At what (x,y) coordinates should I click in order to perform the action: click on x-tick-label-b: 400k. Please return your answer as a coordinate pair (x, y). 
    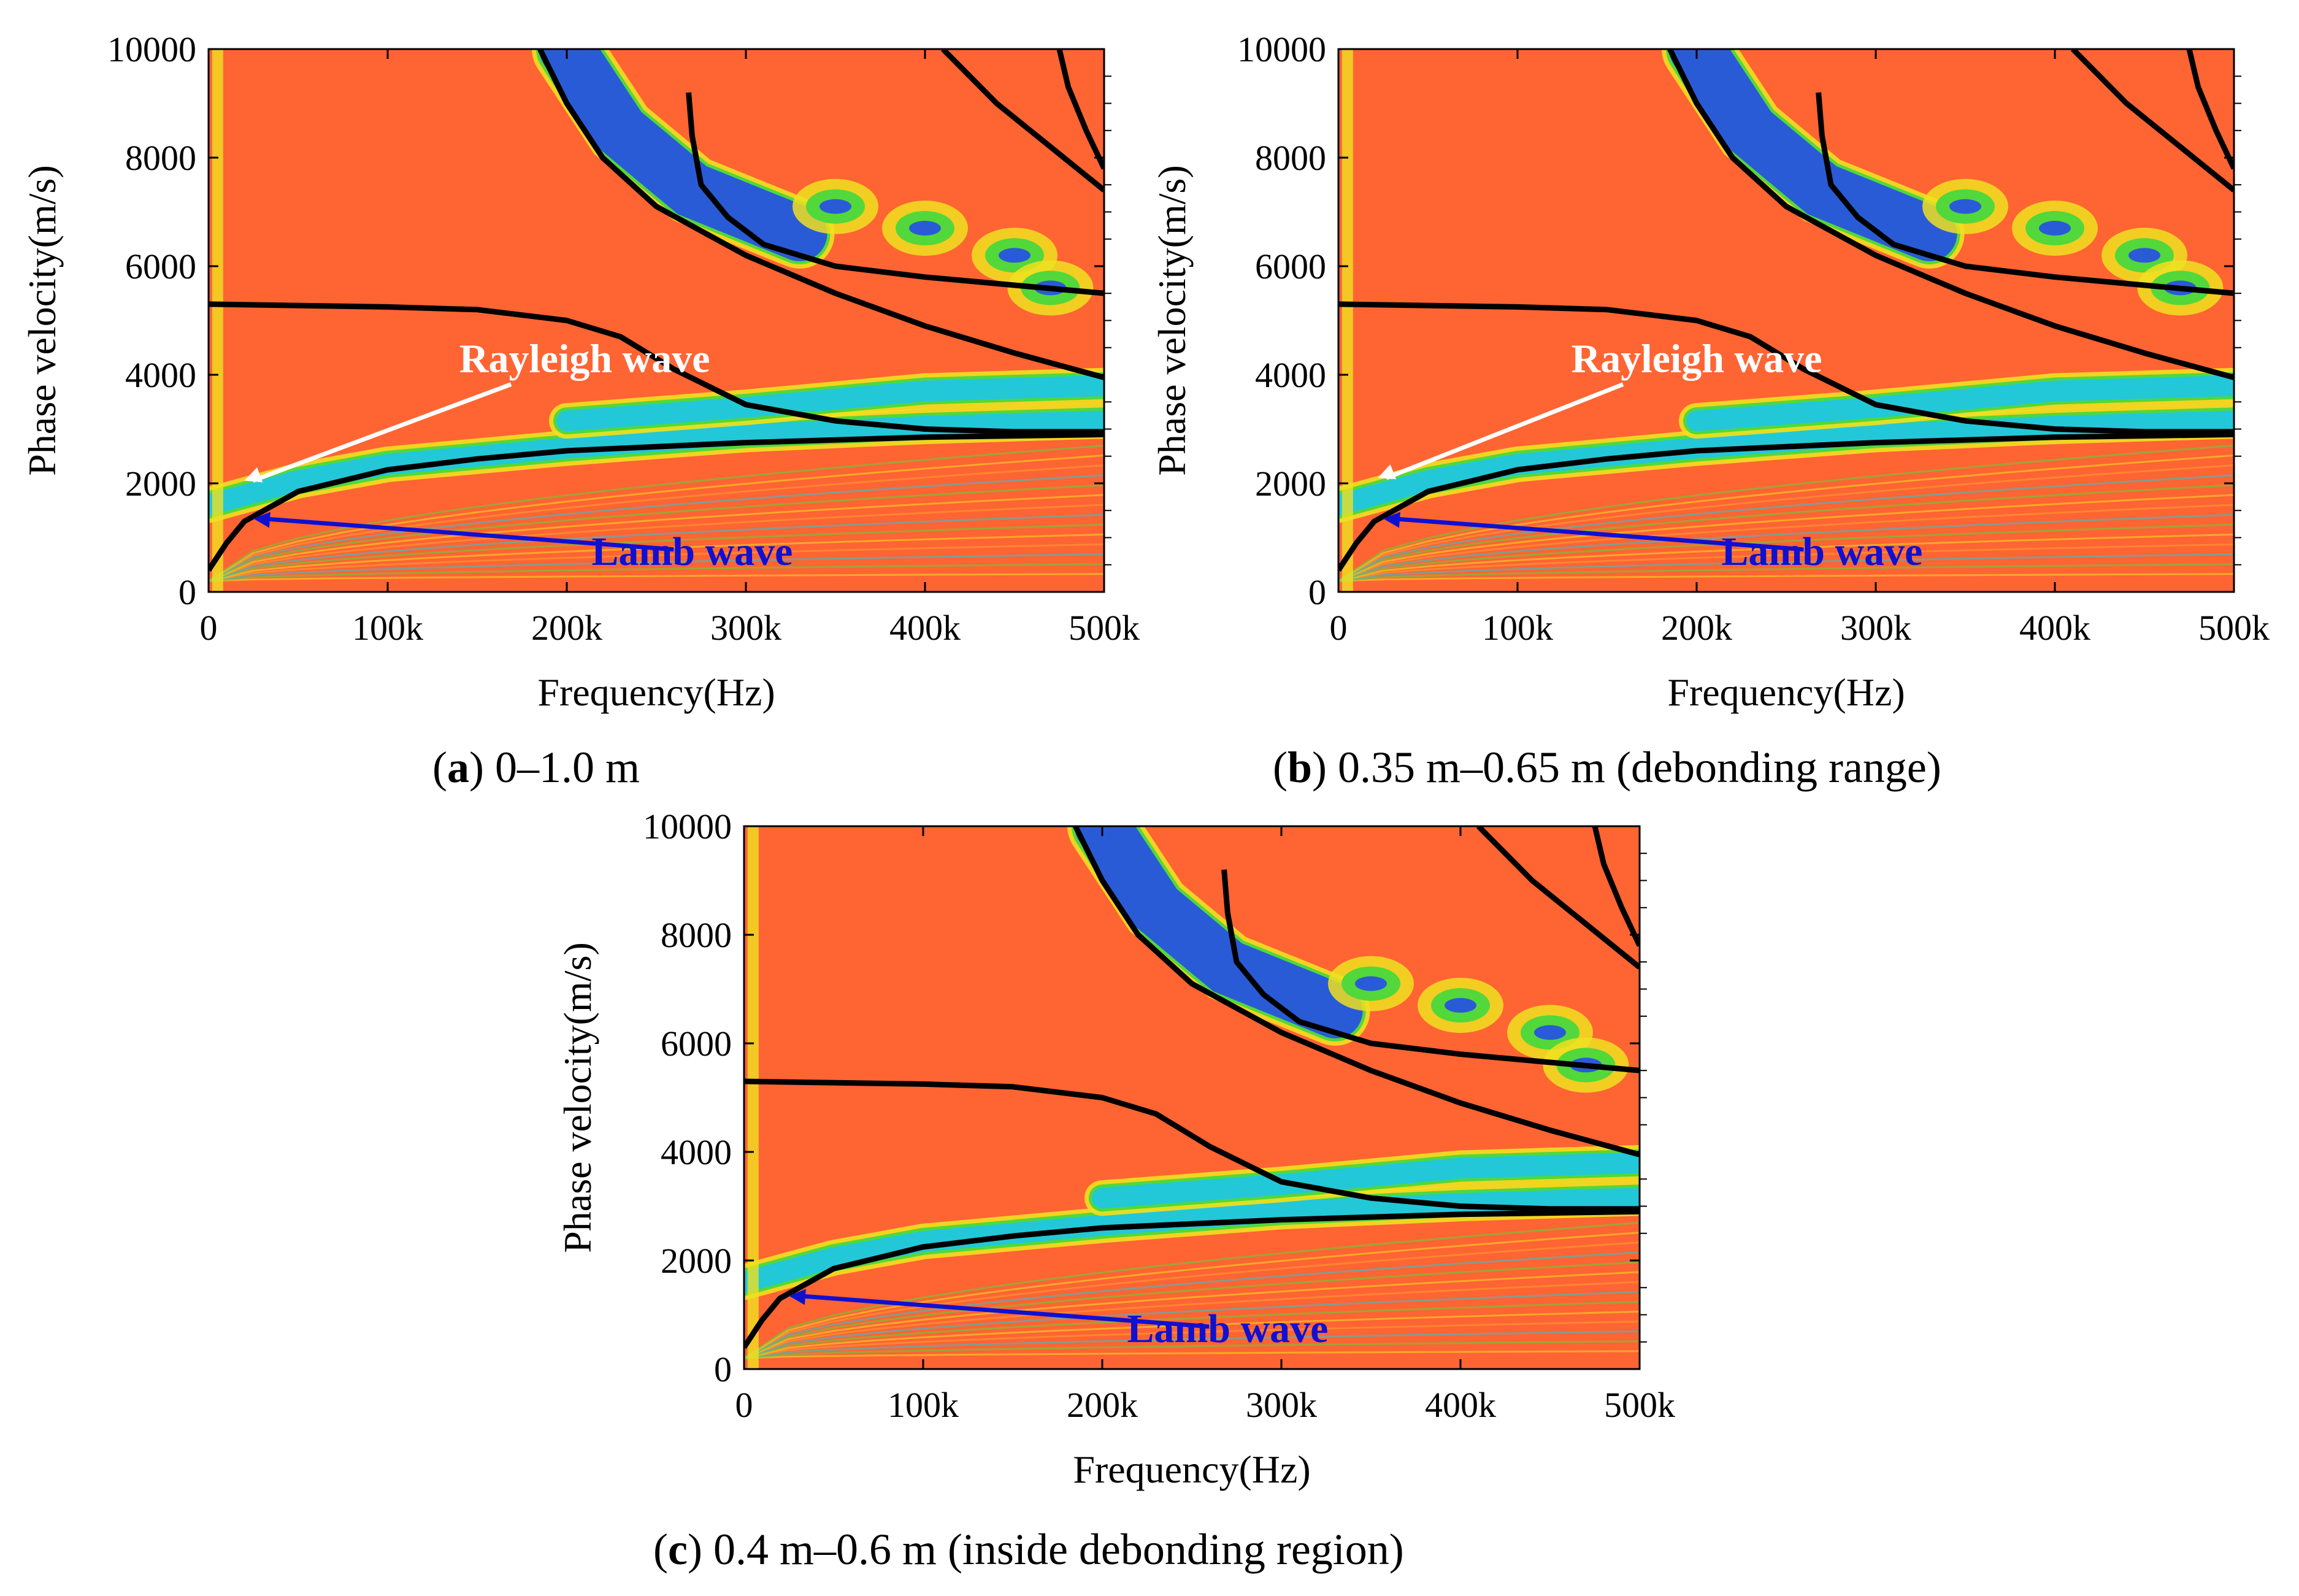
    Looking at the image, I should click on (2054, 628).